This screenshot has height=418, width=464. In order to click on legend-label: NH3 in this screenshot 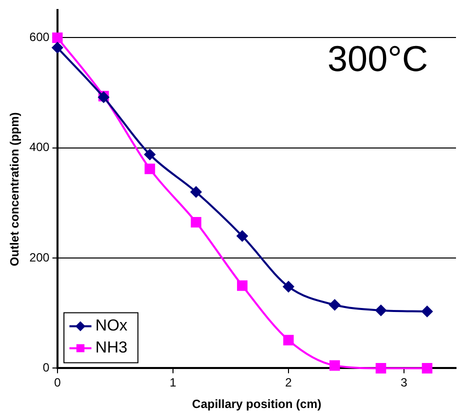, I will do `click(111, 348)`.